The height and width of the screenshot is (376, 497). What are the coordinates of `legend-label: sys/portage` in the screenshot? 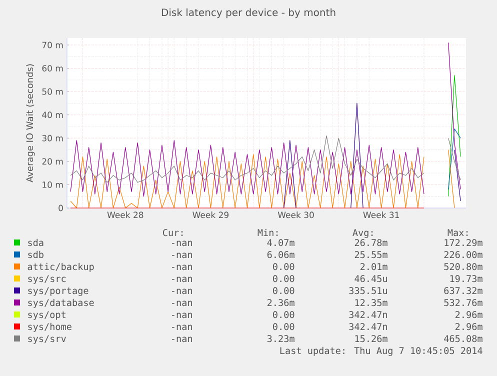 It's located at (58, 291).